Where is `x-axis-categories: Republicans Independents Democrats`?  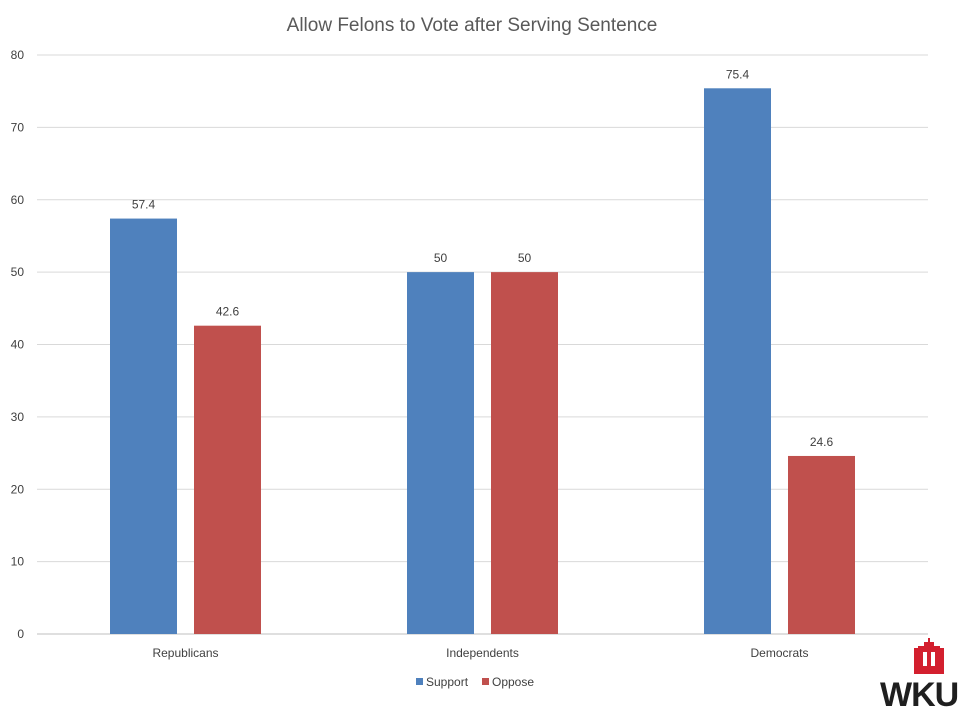 x-axis-categories: Republicans Independents Democrats is located at coordinates (480, 653).